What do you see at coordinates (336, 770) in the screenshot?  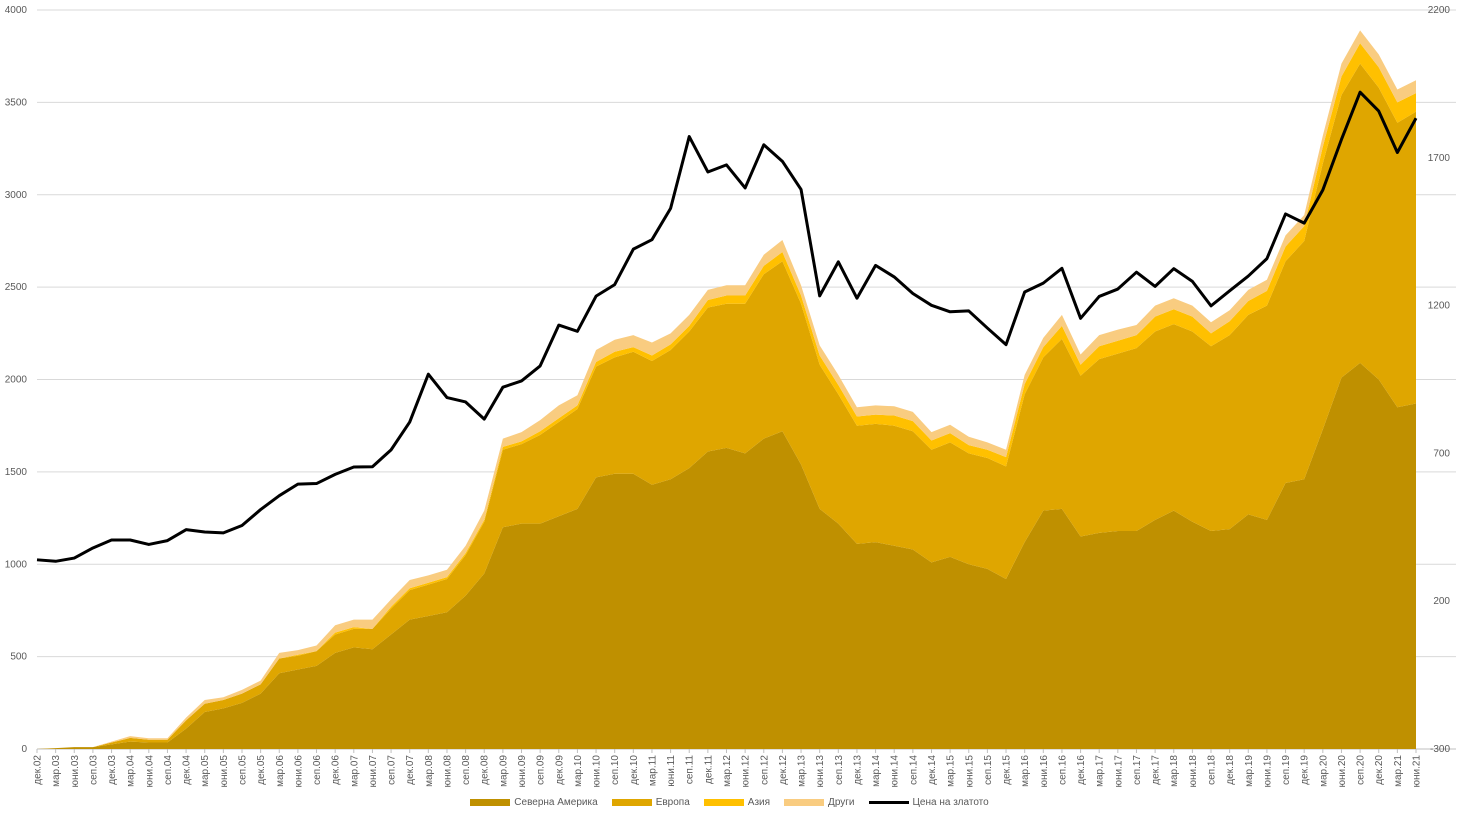 I see `x-tick-label: дек.06` at bounding box center [336, 770].